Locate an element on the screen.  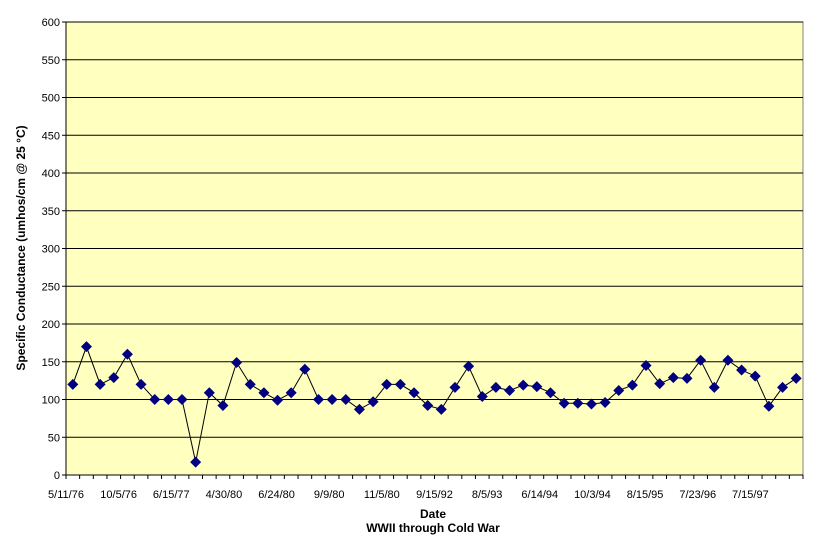
x-tick-label: 8/15/95 is located at coordinates (645, 495).